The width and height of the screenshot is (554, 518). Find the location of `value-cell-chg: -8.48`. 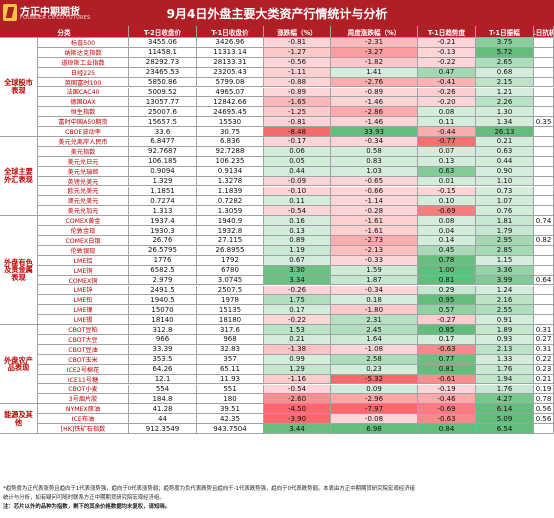

value-cell-chg: -8.48 is located at coordinates (297, 132).